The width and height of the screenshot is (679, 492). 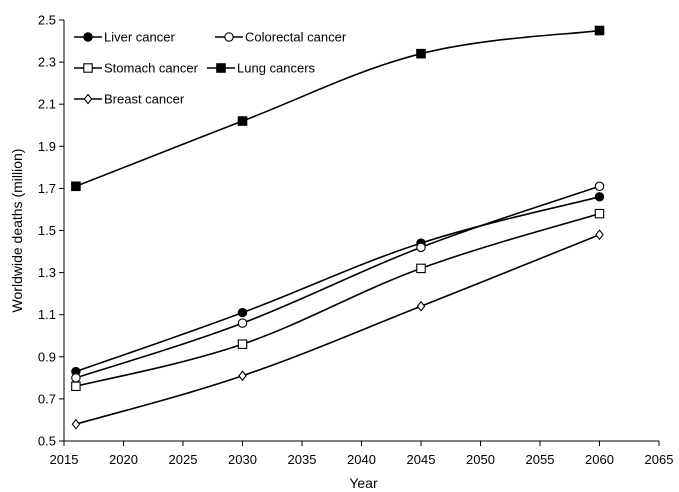 I want to click on x-tick-label: 2055, so click(x=540, y=459).